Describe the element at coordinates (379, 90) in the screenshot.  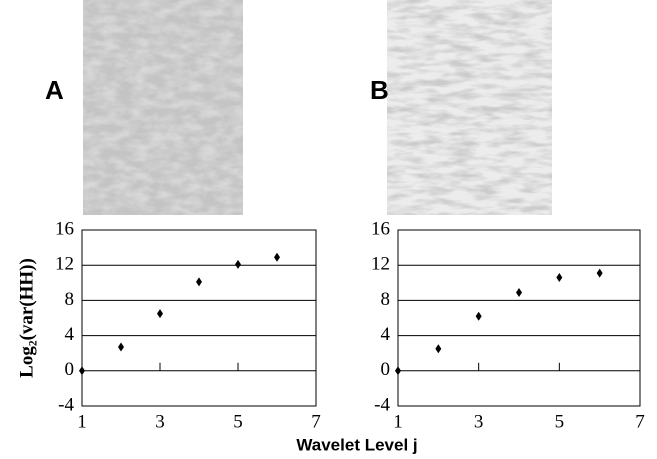
I see `panel-label: B` at that location.